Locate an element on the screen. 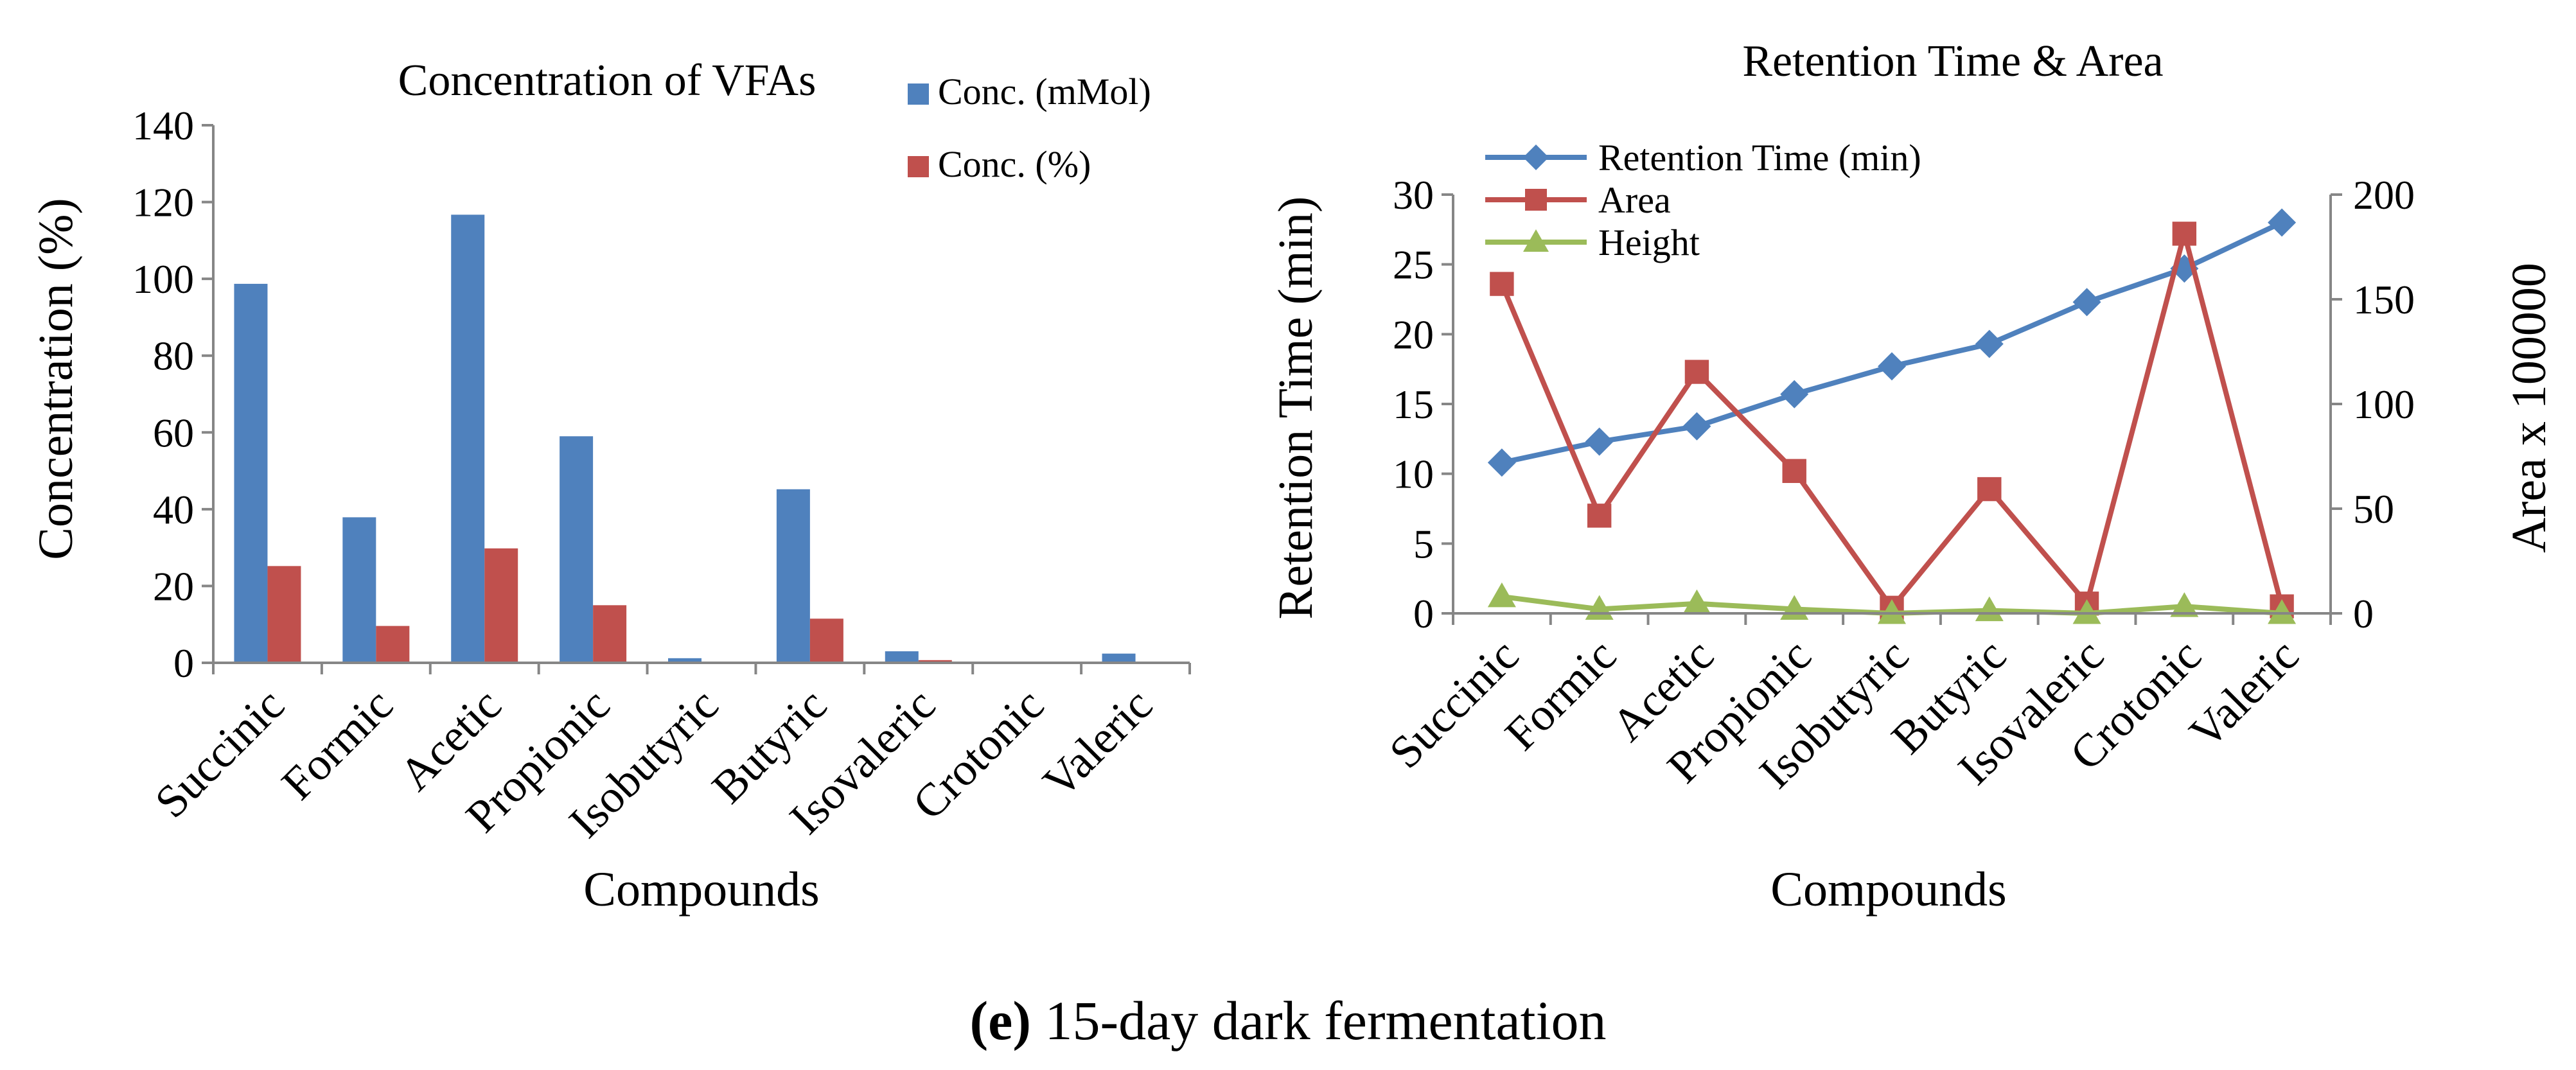 The height and width of the screenshot is (1070, 2576). bar-chart-y-tick-label: 80 is located at coordinates (173, 356).